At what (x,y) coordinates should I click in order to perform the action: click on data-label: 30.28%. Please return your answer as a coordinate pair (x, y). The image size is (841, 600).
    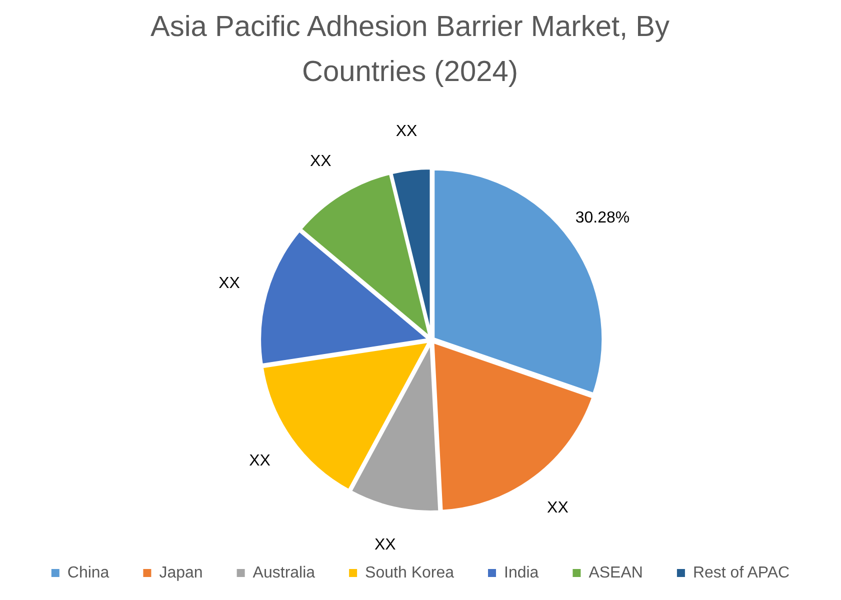
    Looking at the image, I should click on (602, 218).